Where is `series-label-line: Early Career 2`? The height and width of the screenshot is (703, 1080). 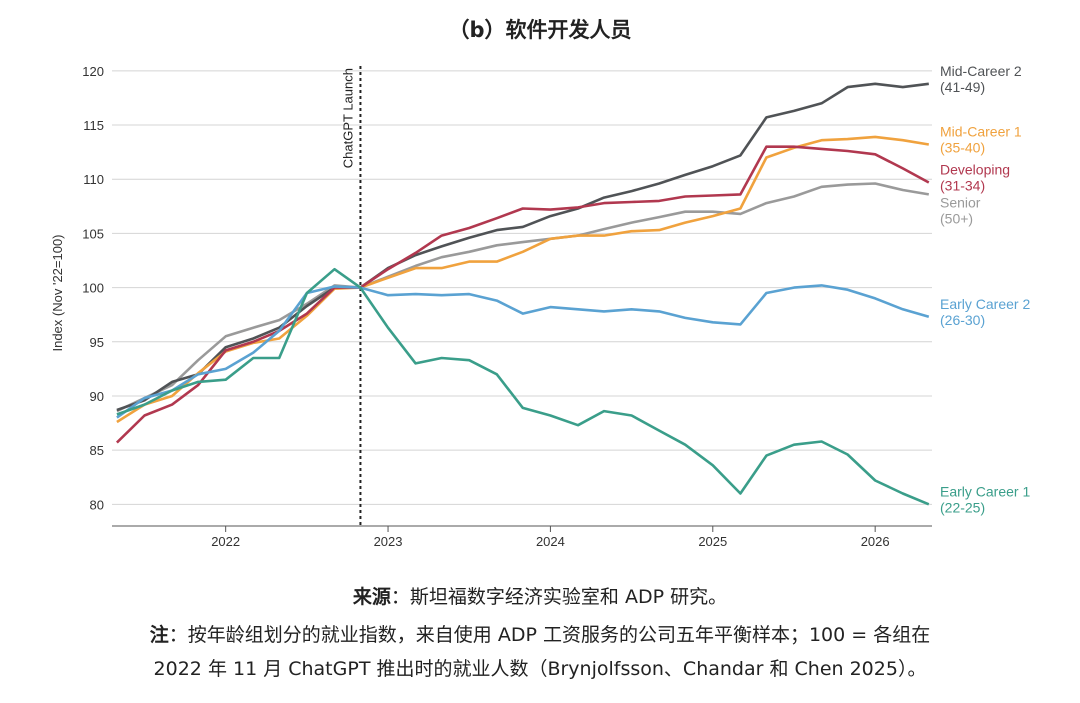
series-label-line: Early Career 2 is located at coordinates (985, 304).